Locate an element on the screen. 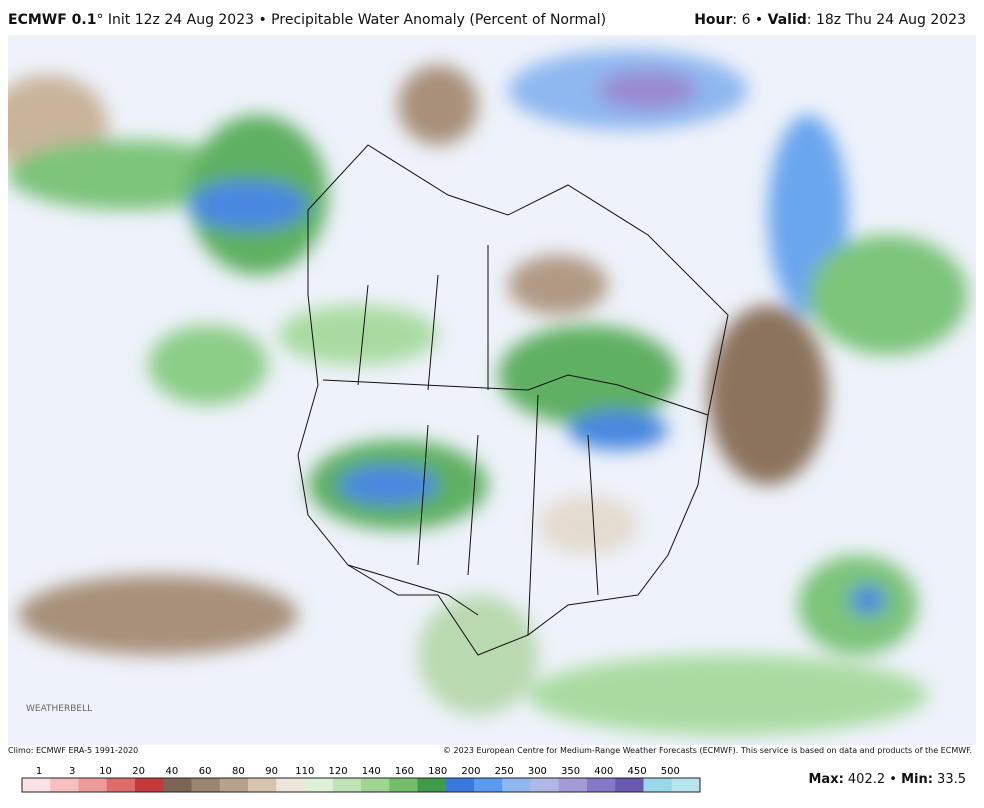 Image resolution: width=984 pixels, height=808 pixels. colorbar-label: 3 is located at coordinates (72, 771).